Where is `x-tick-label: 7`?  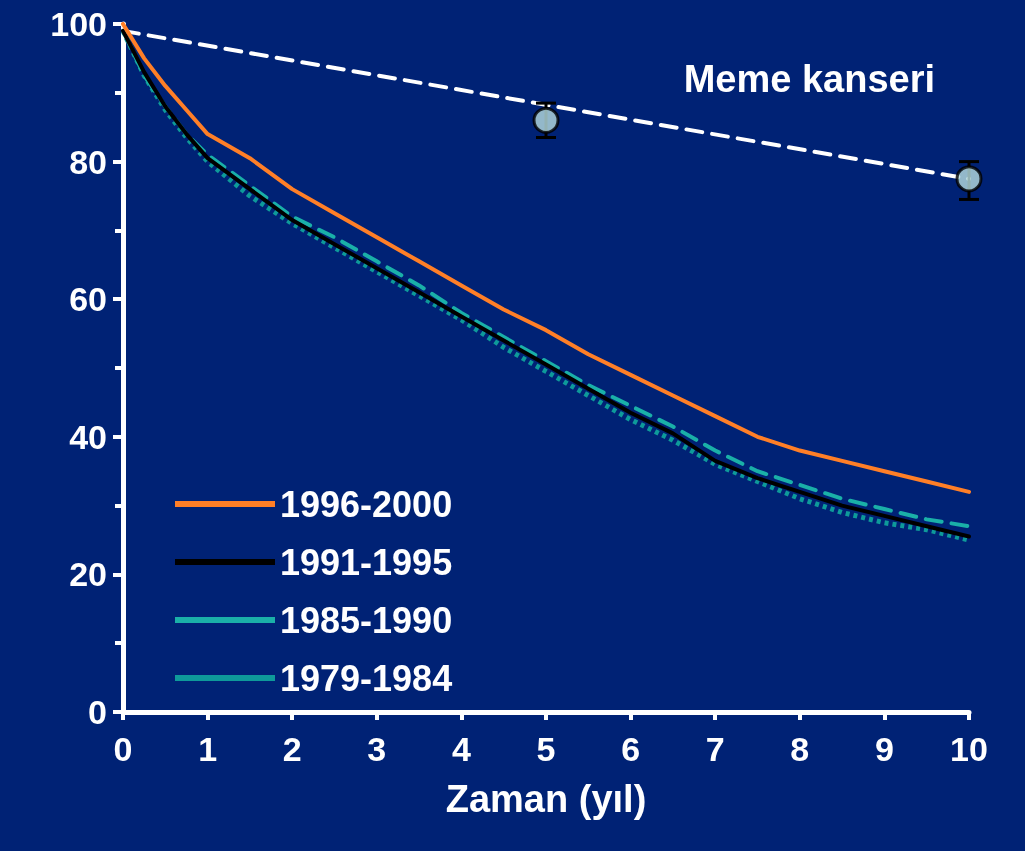 x-tick-label: 7 is located at coordinates (715, 749).